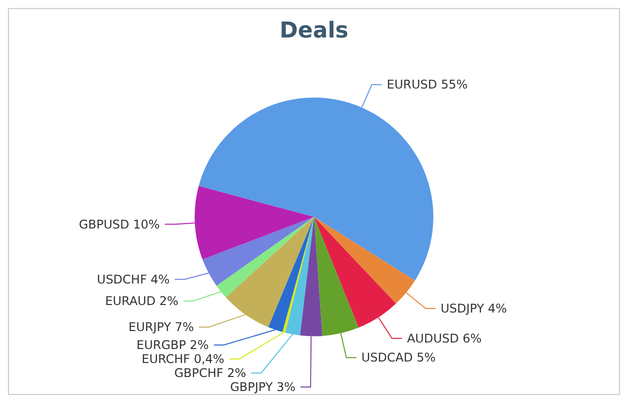 Image resolution: width=626 pixels, height=401 pixels. What do you see at coordinates (314, 31) in the screenshot?
I see `chart-title: Deals` at bounding box center [314, 31].